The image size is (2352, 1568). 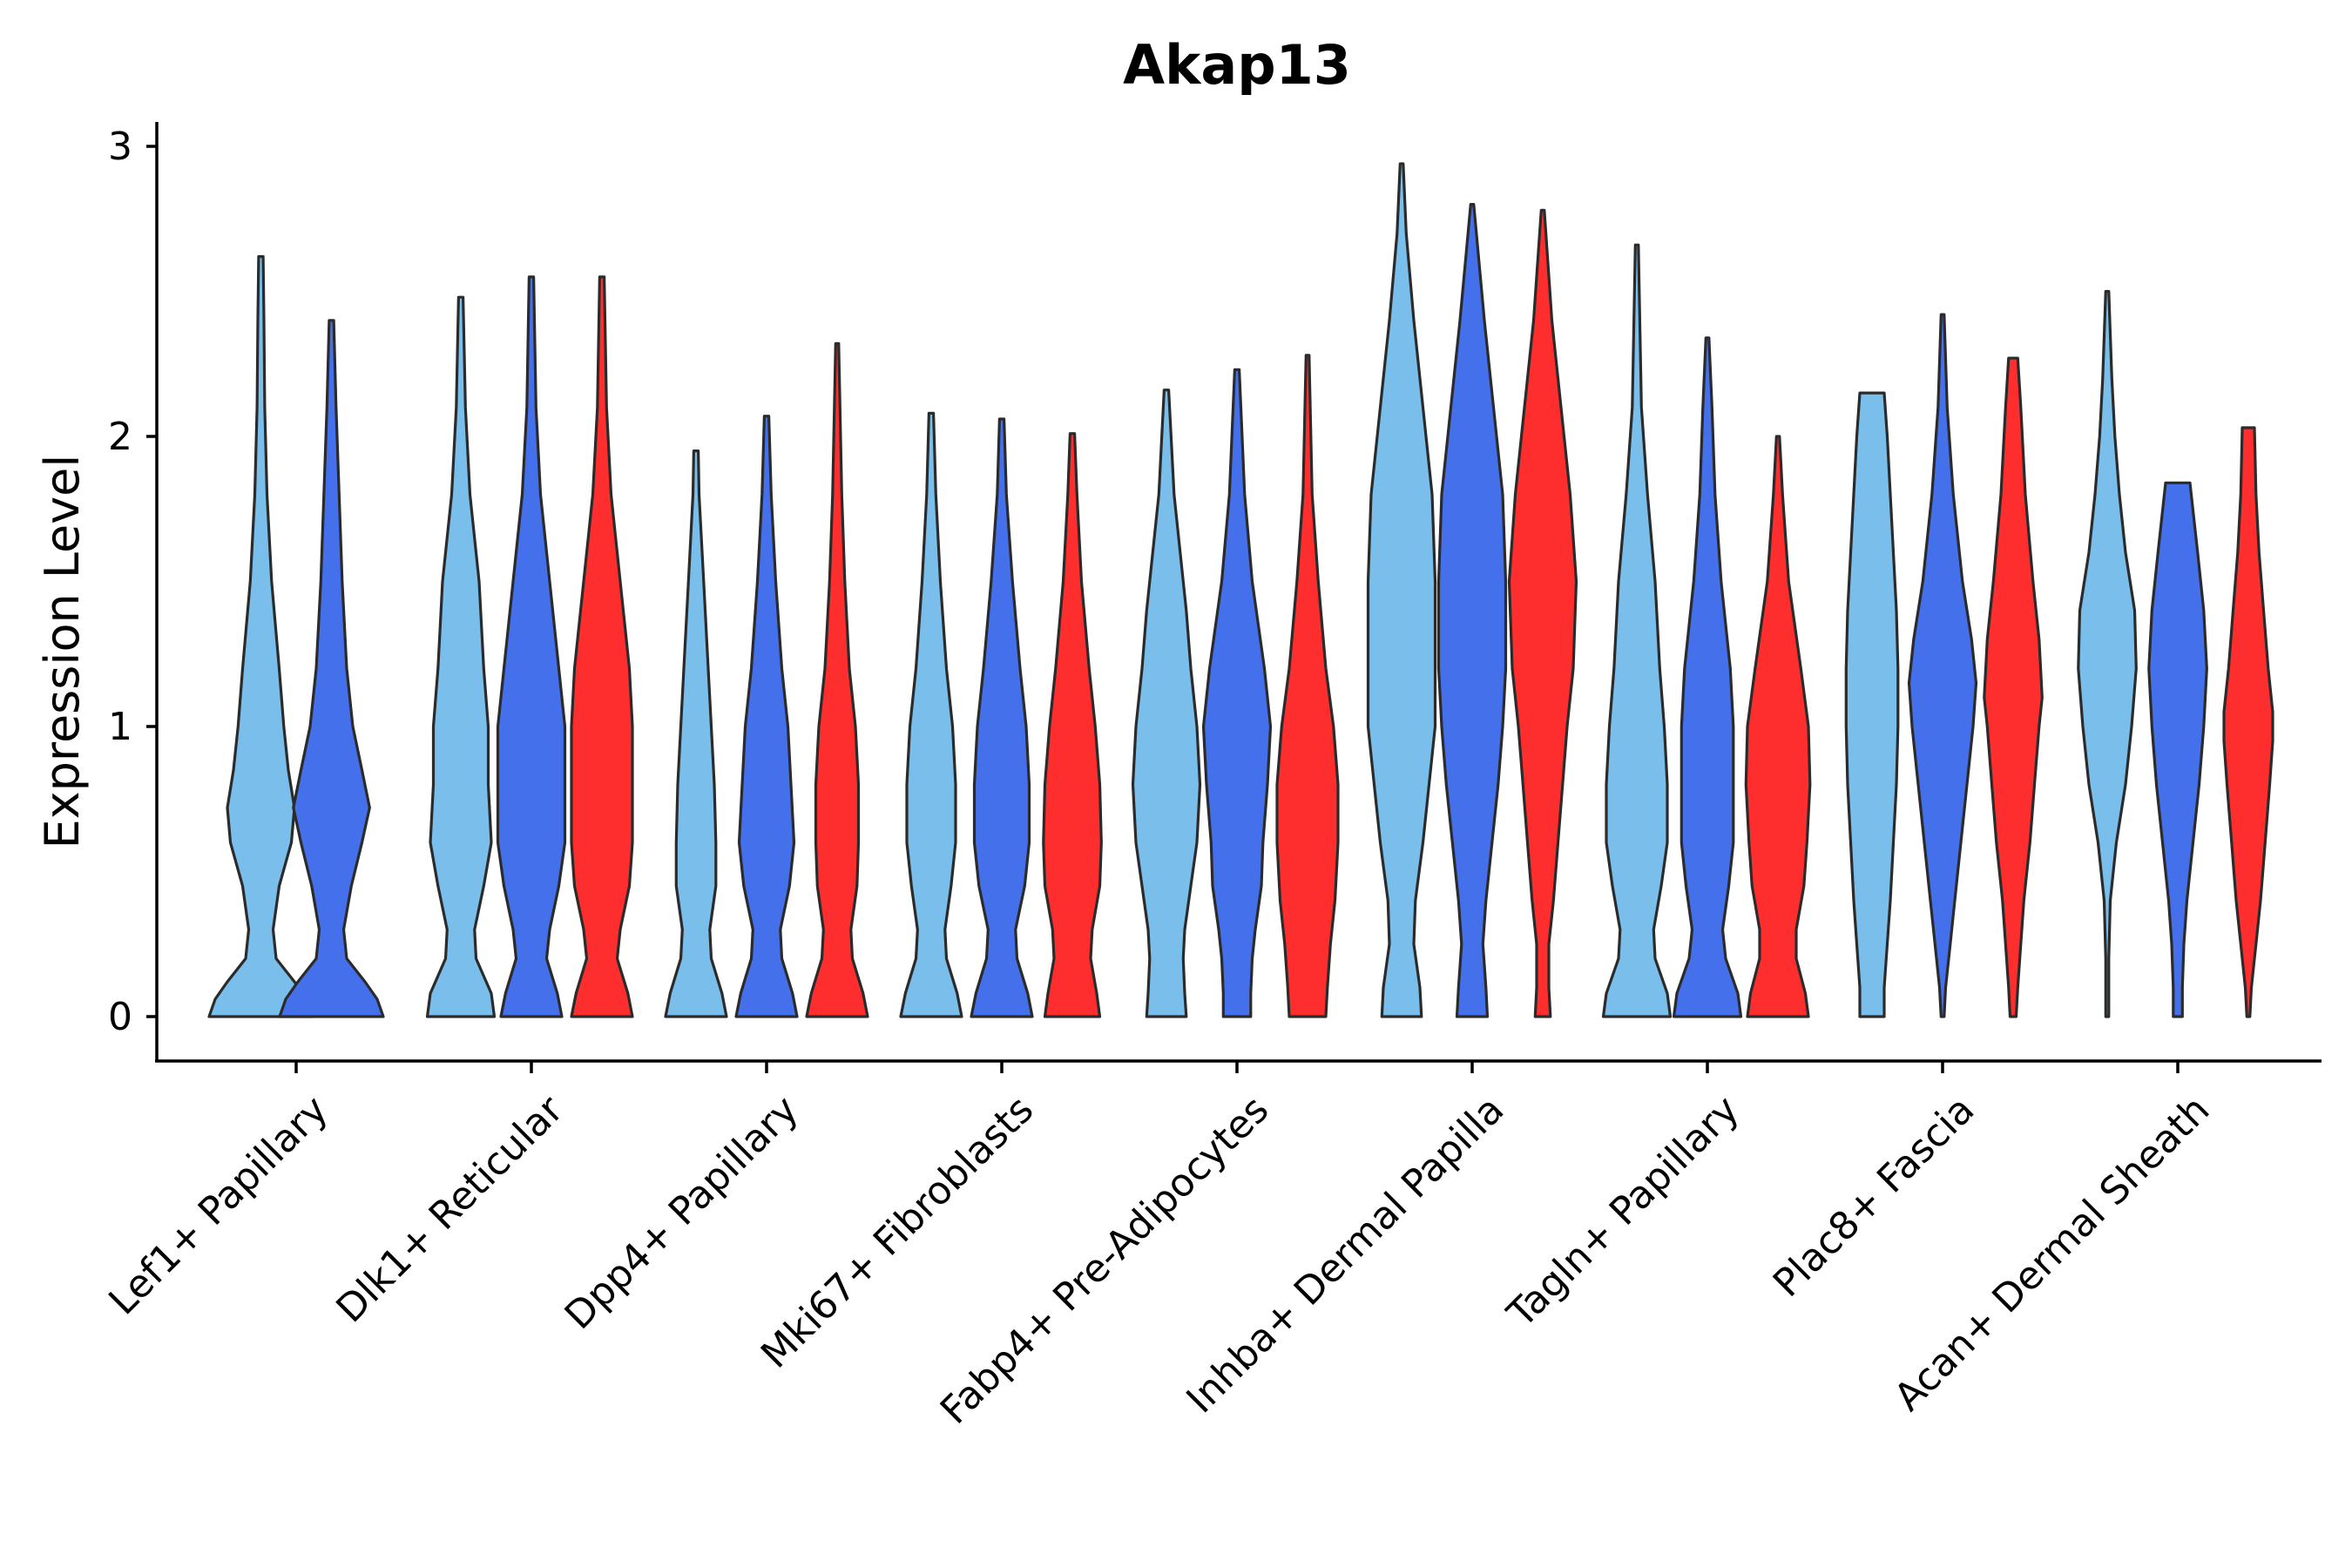 What do you see at coordinates (132, 582) in the screenshot?
I see `y-axis: 0 1 2 3` at bounding box center [132, 582].